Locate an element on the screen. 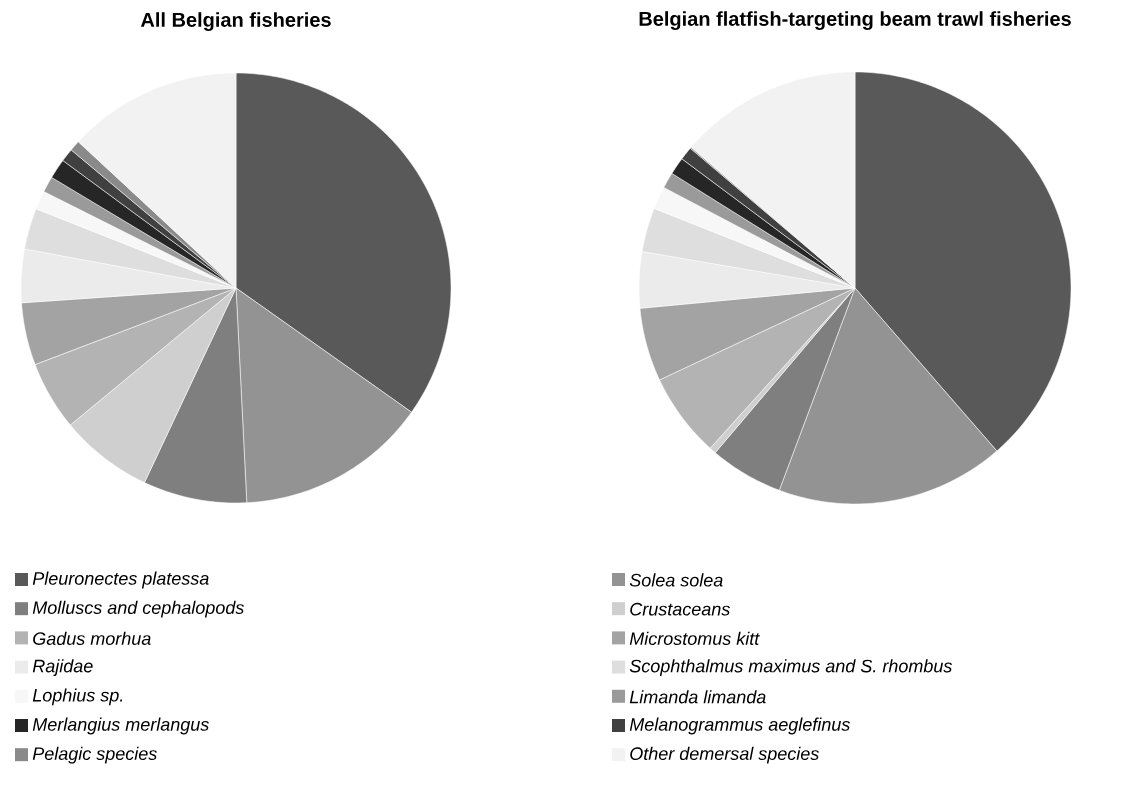 The height and width of the screenshot is (787, 1132). legend-label: Microstomus kitt is located at coordinates (694, 638).